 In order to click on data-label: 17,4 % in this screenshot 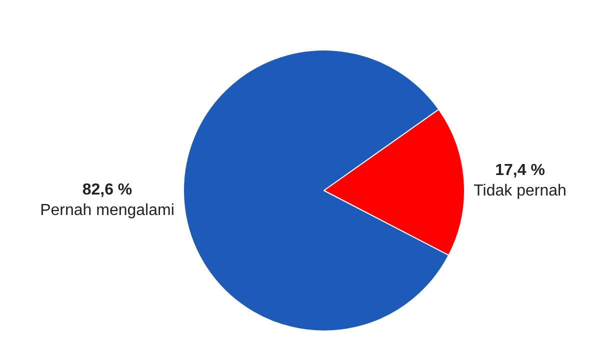, I will do `click(520, 170)`.